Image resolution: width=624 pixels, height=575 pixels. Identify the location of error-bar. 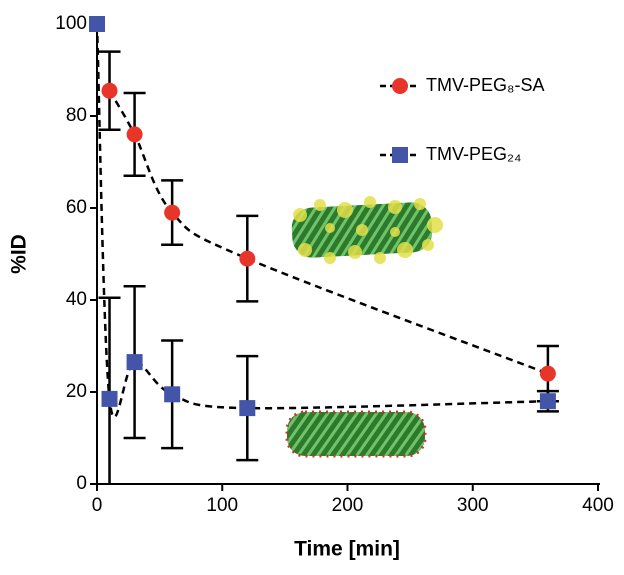
(109, 390).